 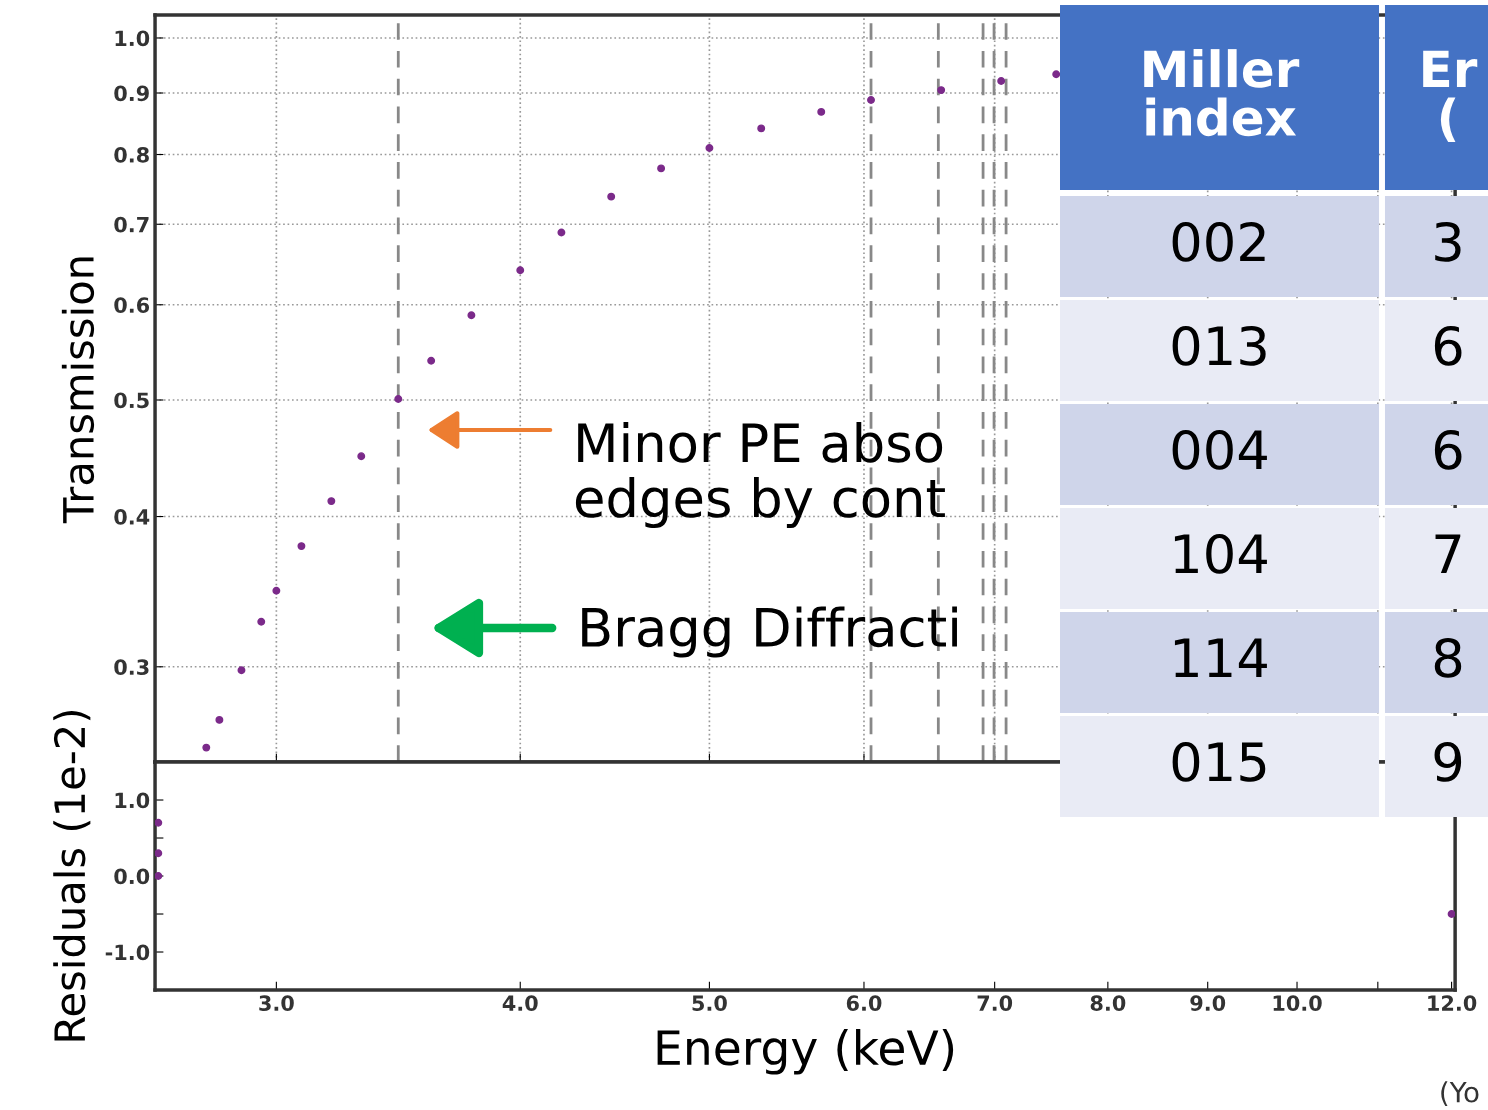 What do you see at coordinates (1108, 1003) in the screenshot?
I see `x-tick-label: 8.0` at bounding box center [1108, 1003].